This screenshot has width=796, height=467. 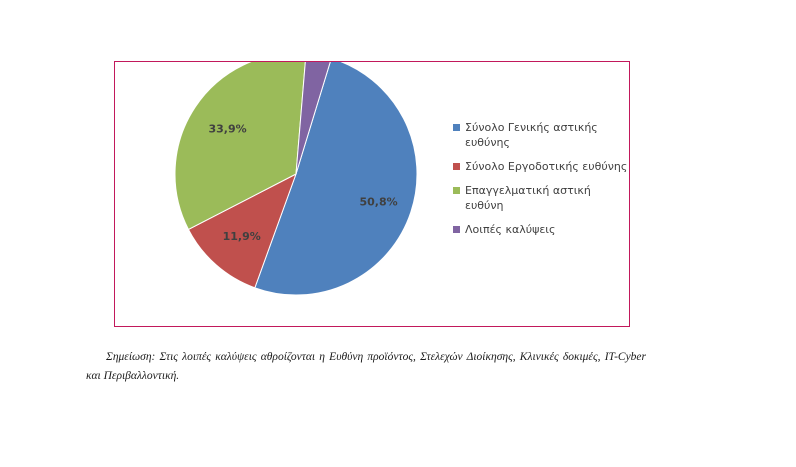 I want to click on legend-item-professional-liability: Επαγγελματική αστική ευθύνη, so click(x=542, y=198).